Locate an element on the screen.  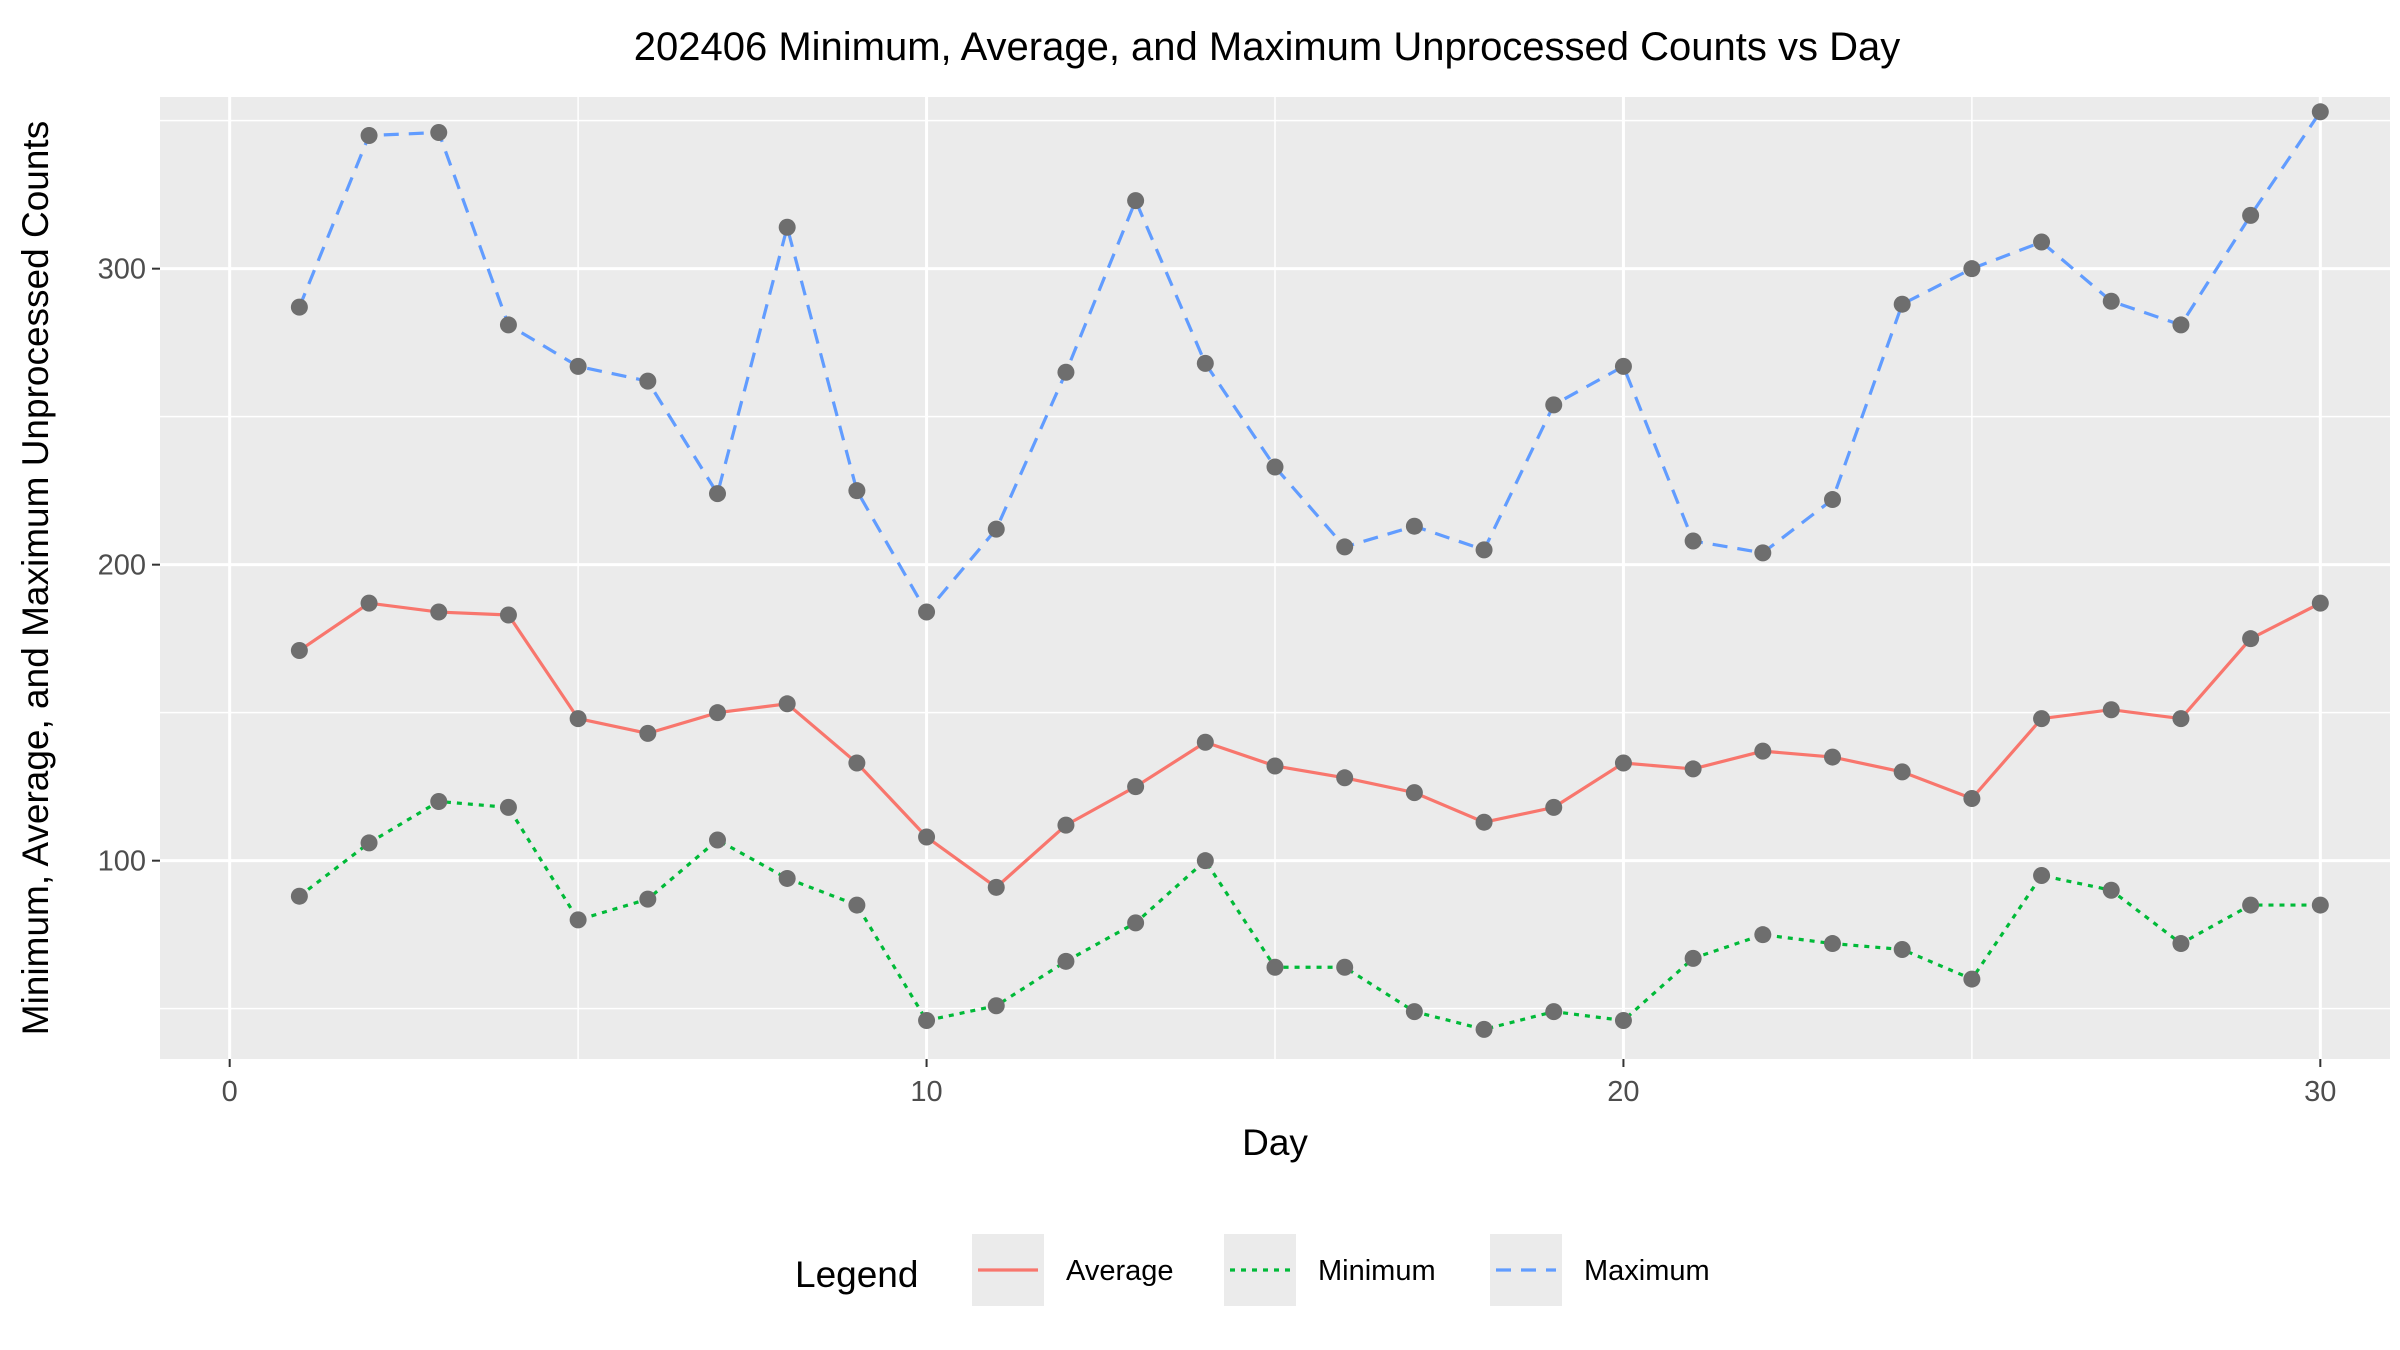
legend-key-minimum is located at coordinates (1260, 1270).